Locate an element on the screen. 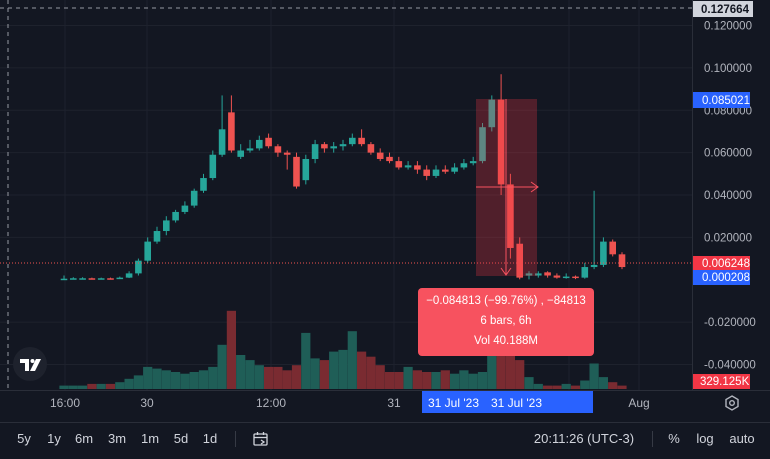  date-range-button is located at coordinates (261, 438).